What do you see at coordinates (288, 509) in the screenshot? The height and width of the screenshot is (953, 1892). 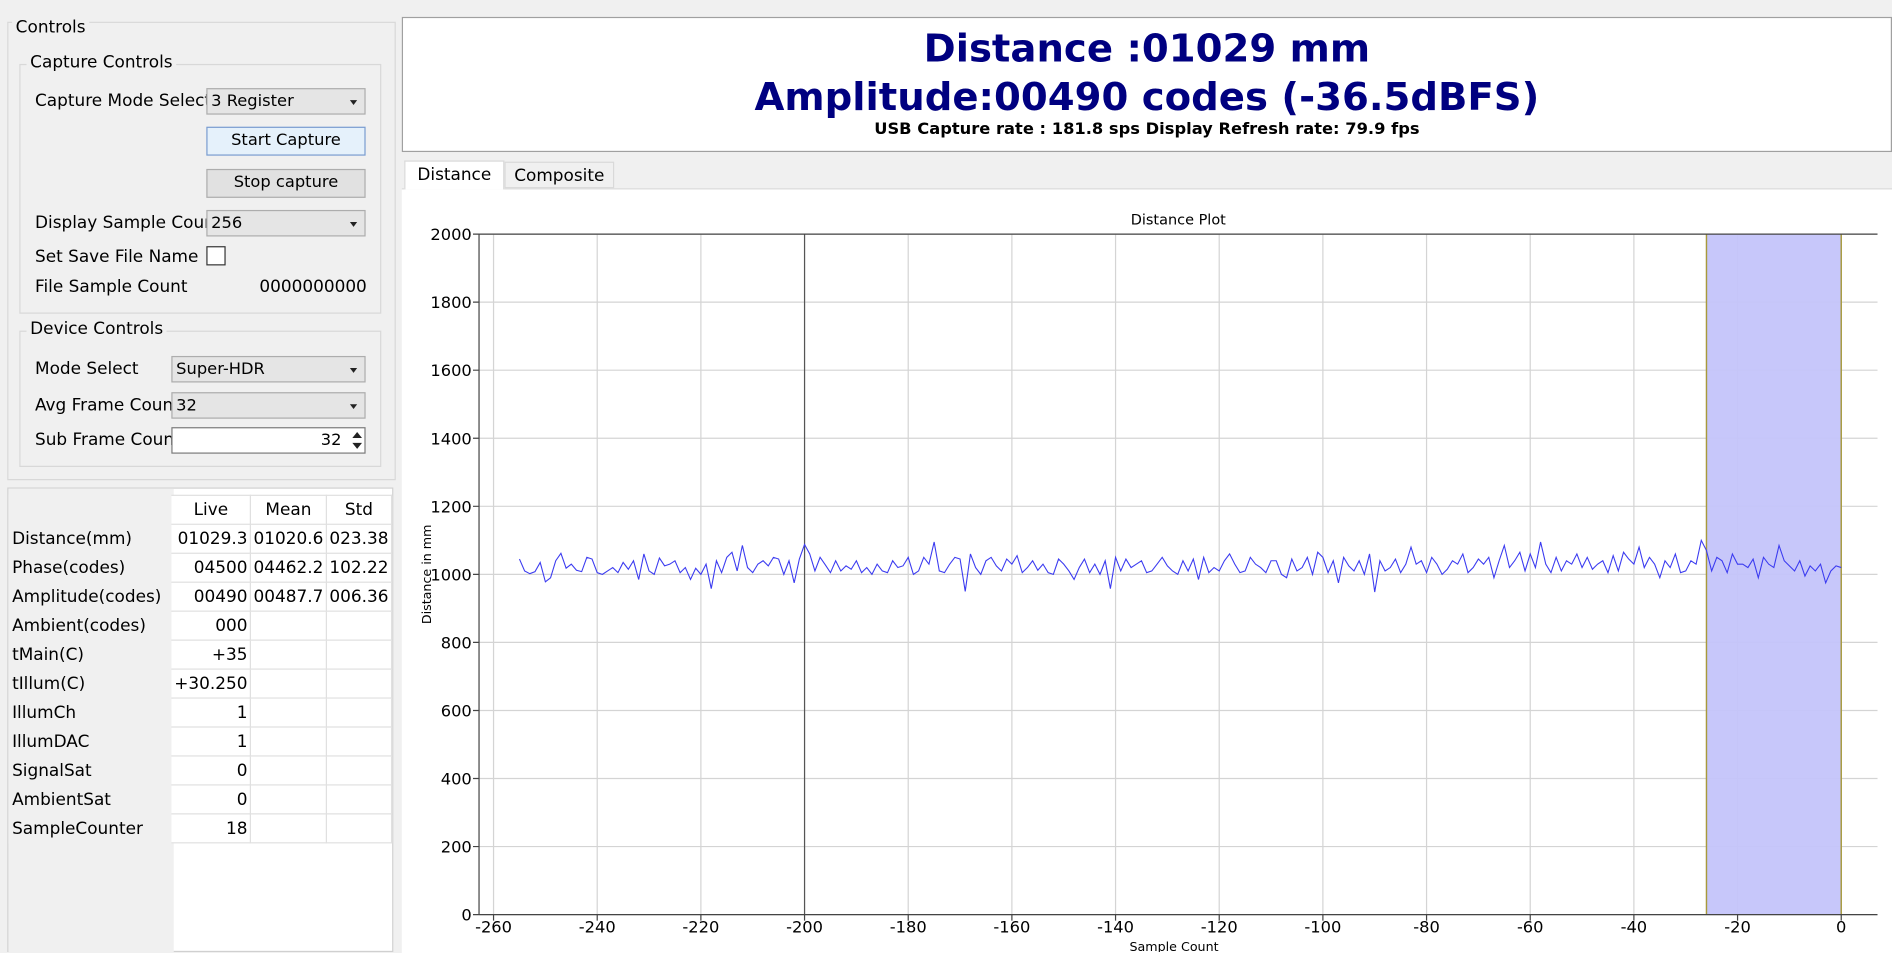 I see `column-header: Mean` at bounding box center [288, 509].